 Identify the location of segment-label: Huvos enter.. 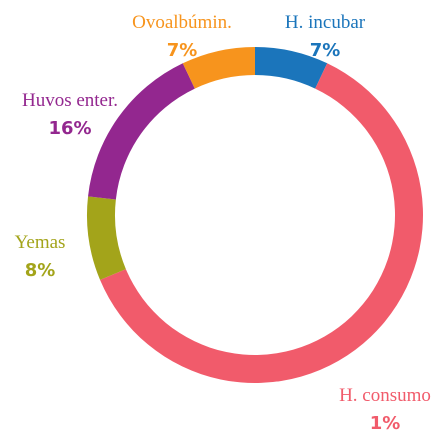
(70, 100).